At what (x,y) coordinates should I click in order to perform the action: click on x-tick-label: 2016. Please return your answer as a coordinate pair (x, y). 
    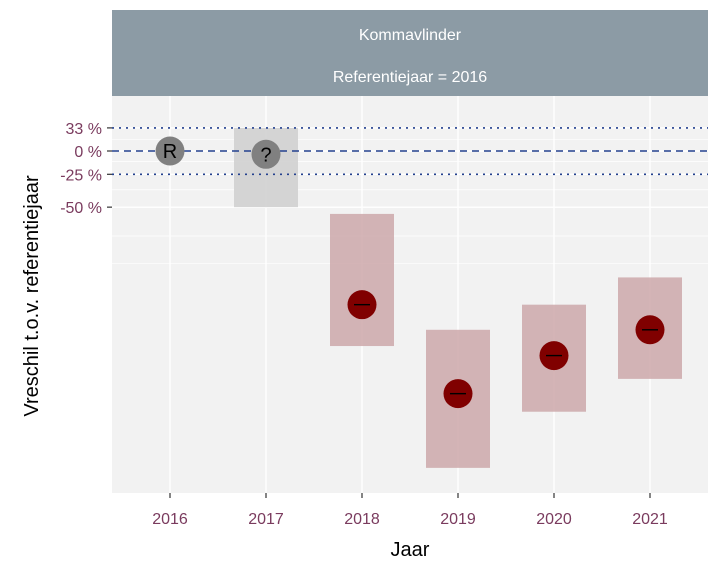
    Looking at the image, I should click on (170, 519).